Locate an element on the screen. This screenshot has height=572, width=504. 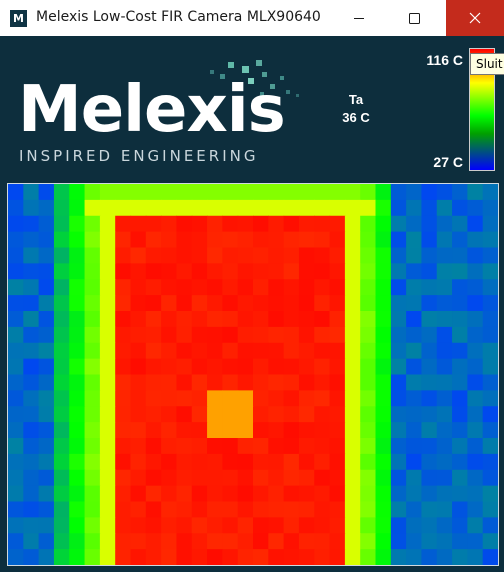
close-button is located at coordinates (475, 18).